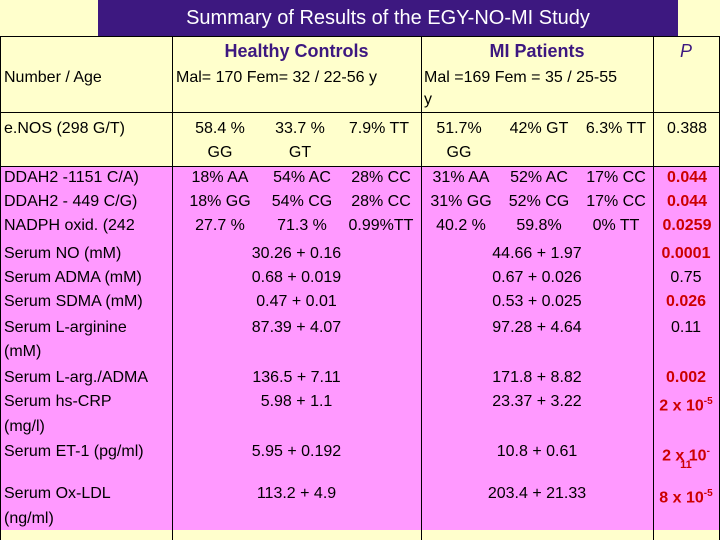 The image size is (720, 540). What do you see at coordinates (220, 201) in the screenshot?
I see `genotype-cell: 18% GG` at bounding box center [220, 201].